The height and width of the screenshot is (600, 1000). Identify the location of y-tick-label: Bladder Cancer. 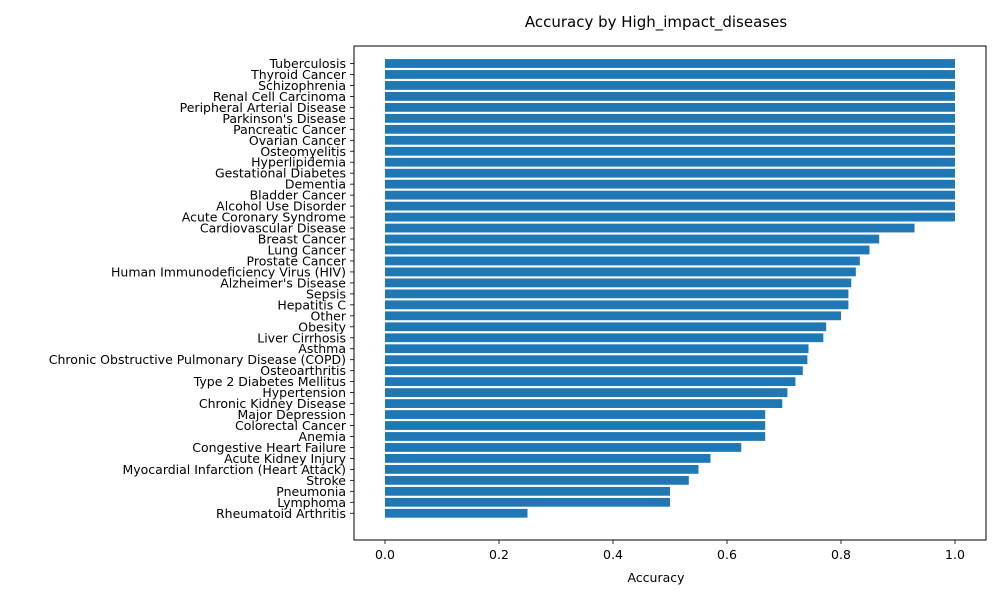
(298, 195).